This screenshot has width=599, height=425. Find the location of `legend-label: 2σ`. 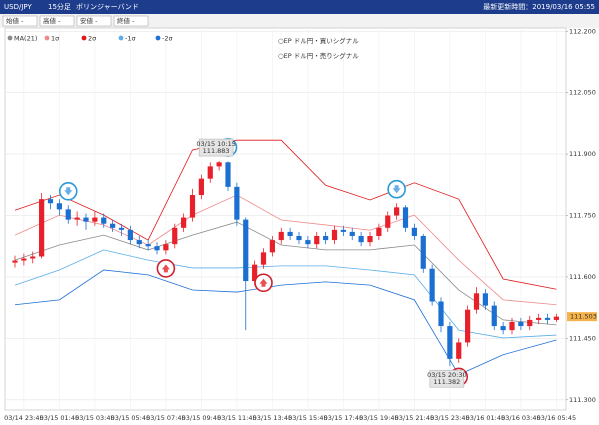

legend-label: 2σ is located at coordinates (92, 39).